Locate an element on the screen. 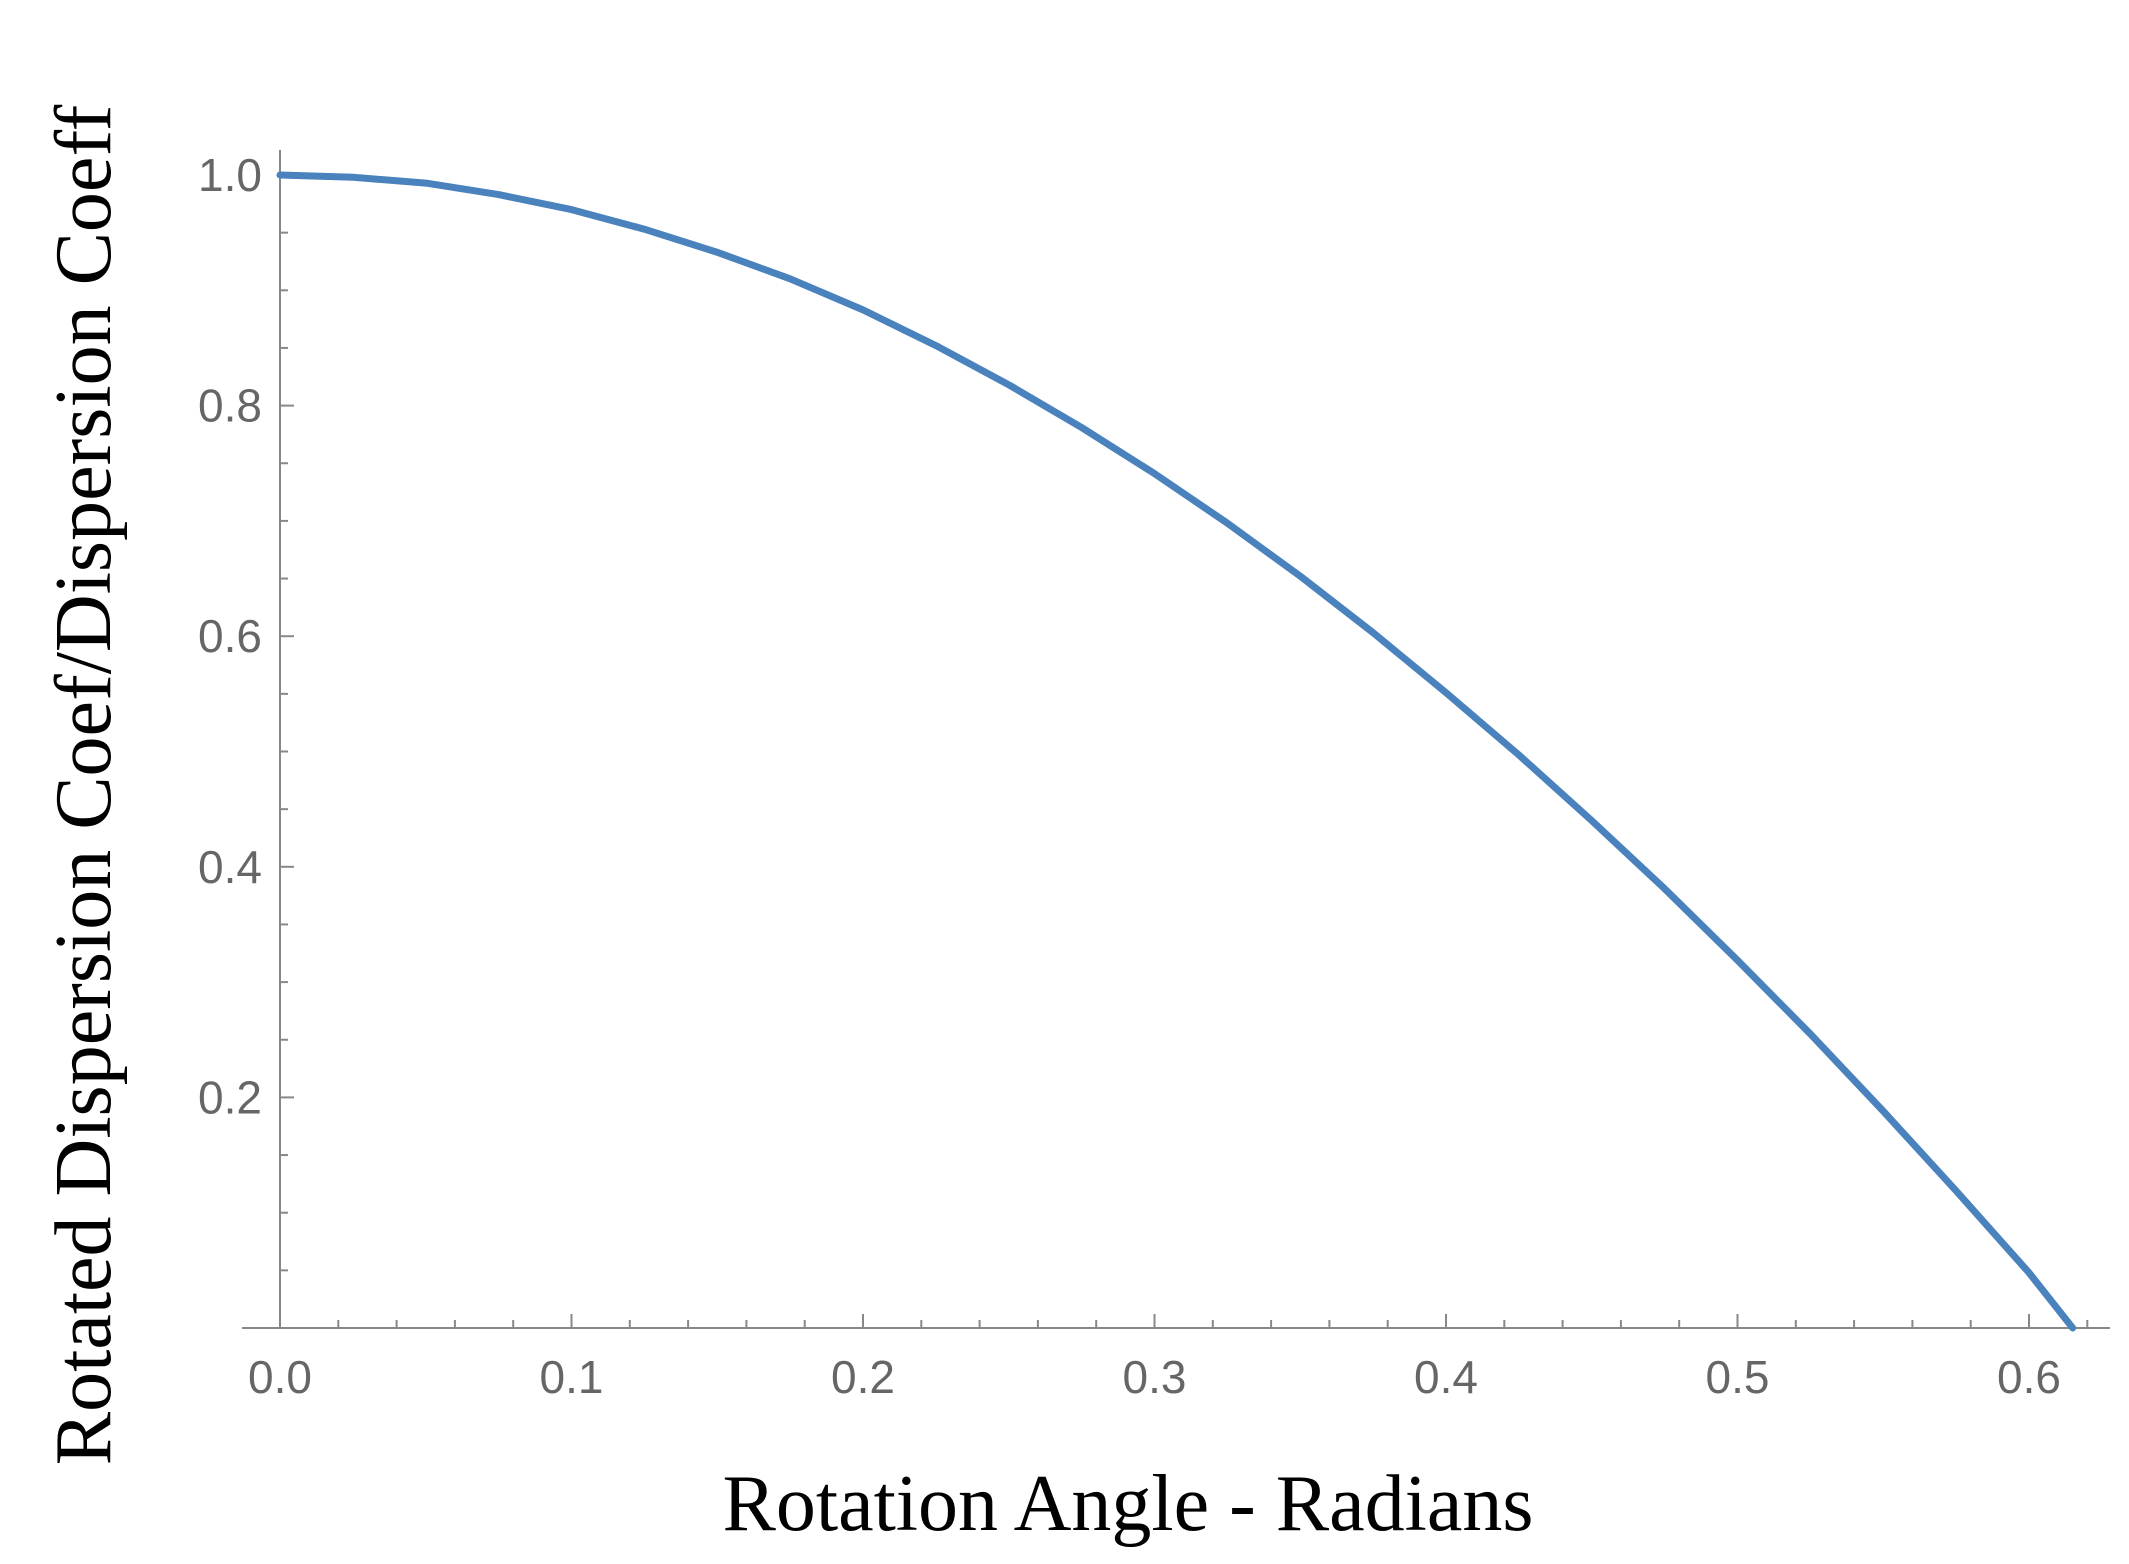  y-axis-title: Rotated Dispersion Coef/Dispersion Coeff is located at coordinates (84, 784).